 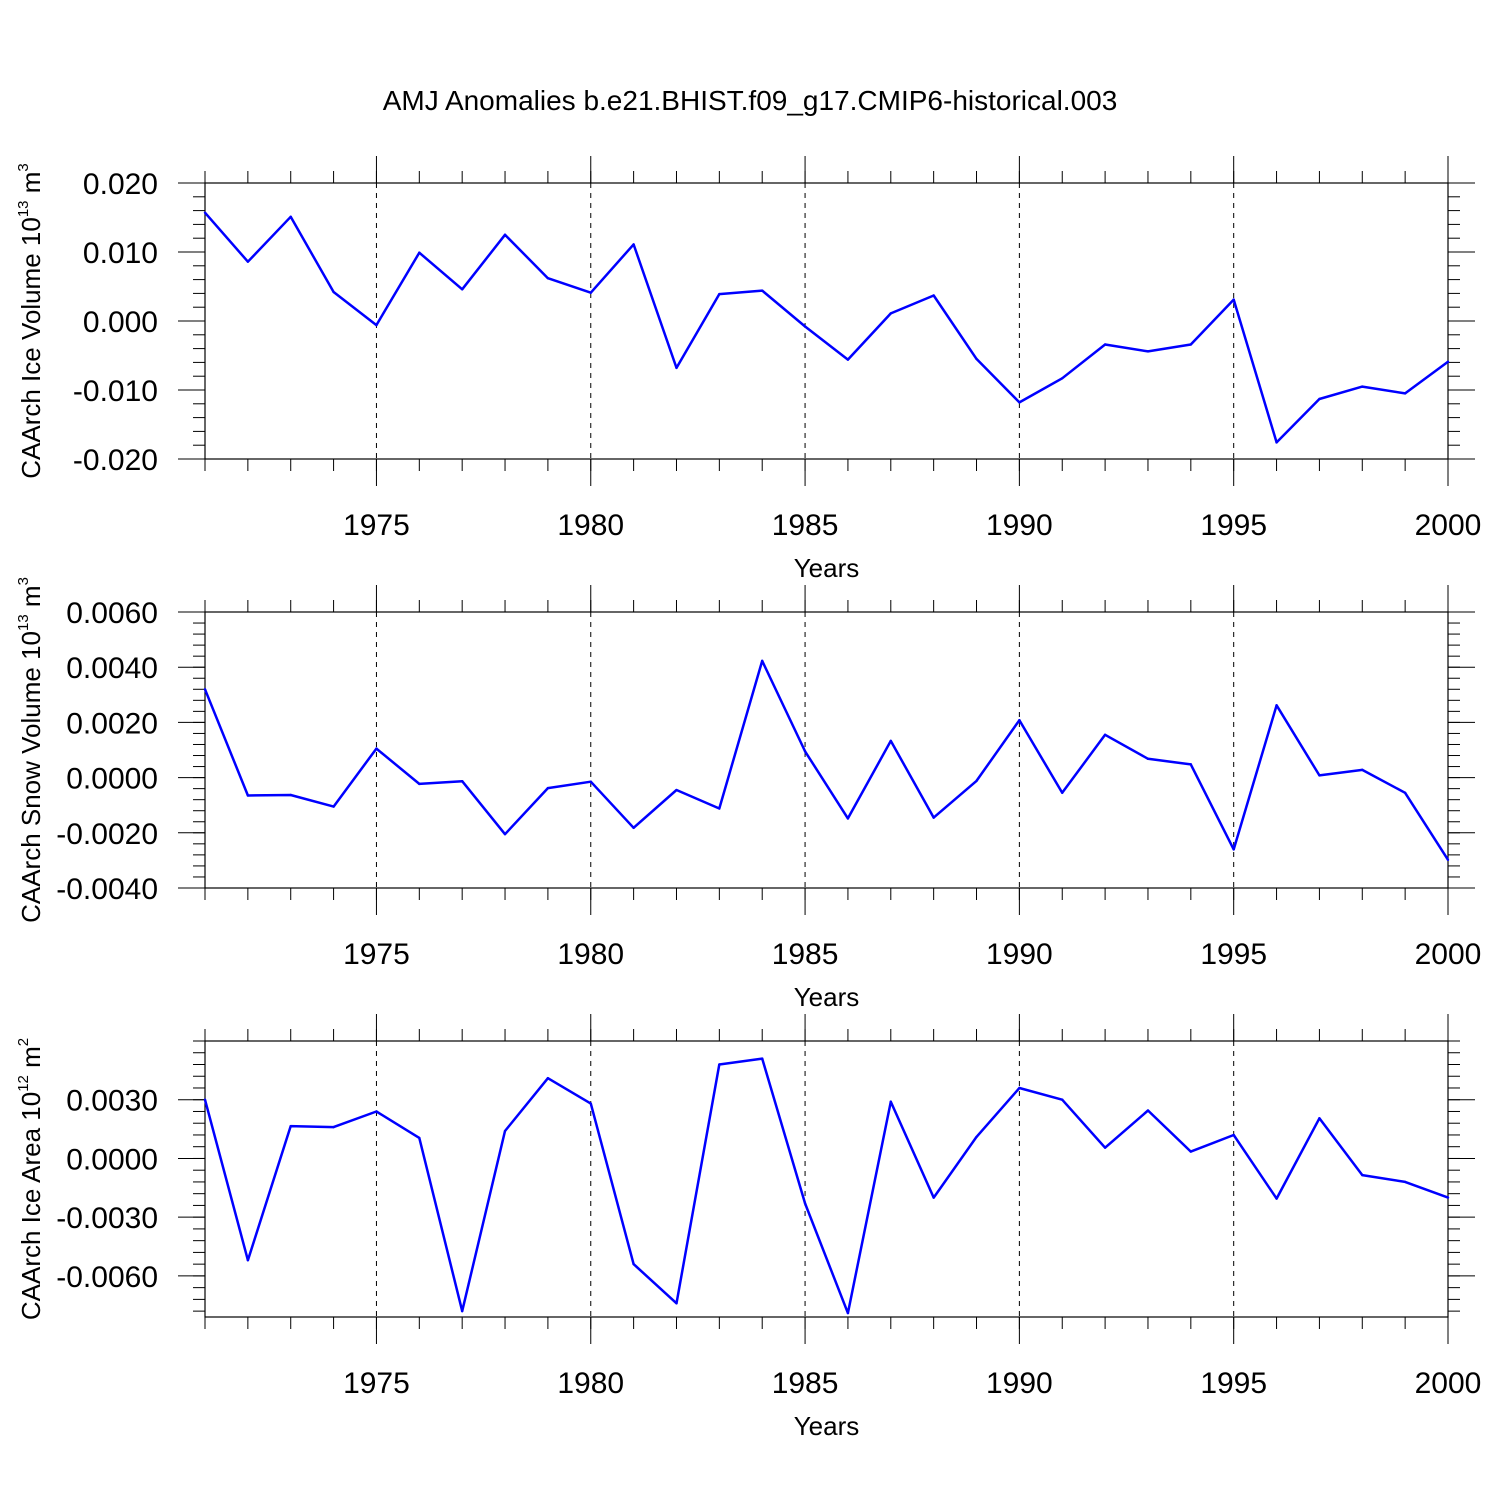 What do you see at coordinates (112, 668) in the screenshot?
I see `y-tick-label: 0.0040` at bounding box center [112, 668].